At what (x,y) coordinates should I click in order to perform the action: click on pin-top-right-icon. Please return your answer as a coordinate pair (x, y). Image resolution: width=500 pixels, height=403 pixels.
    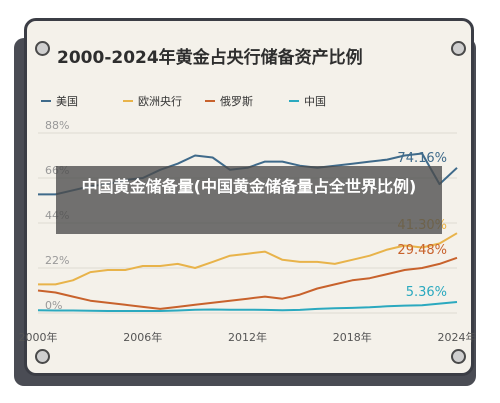
    Looking at the image, I should click on (458, 48).